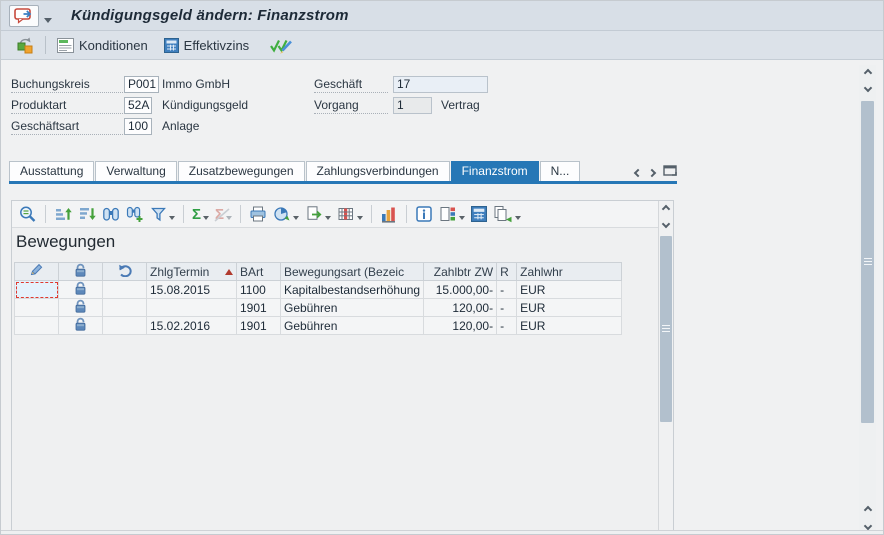 This screenshot has height=535, width=884. I want to click on export-button, so click(318, 214).